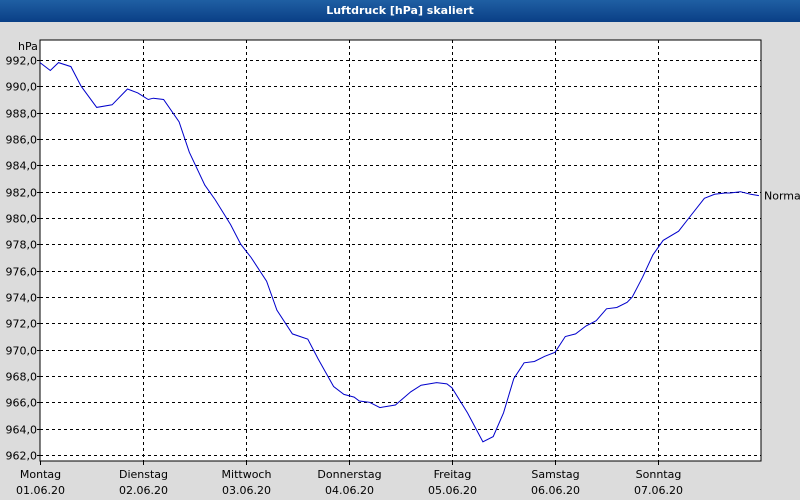  What do you see at coordinates (22, 87) in the screenshot?
I see `y-tick-label: 990,0` at bounding box center [22, 87].